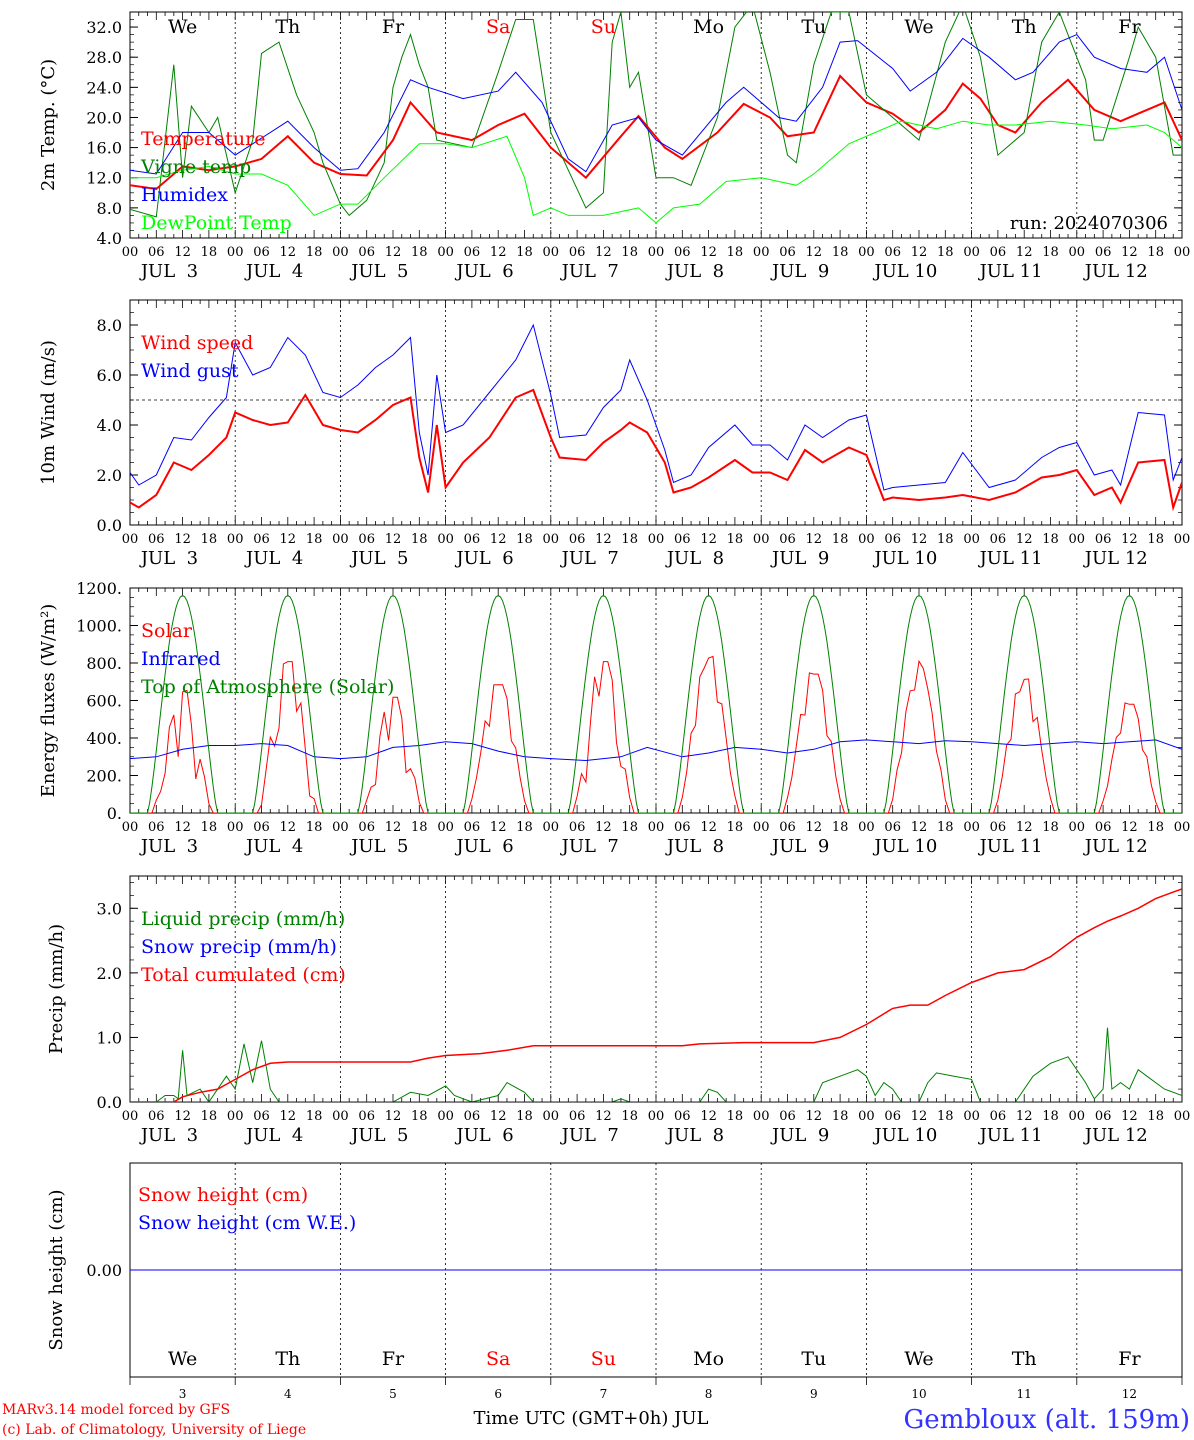 This screenshot has width=1194, height=1440. What do you see at coordinates (709, 1394) in the screenshot?
I see `day-number-label: 8` at bounding box center [709, 1394].